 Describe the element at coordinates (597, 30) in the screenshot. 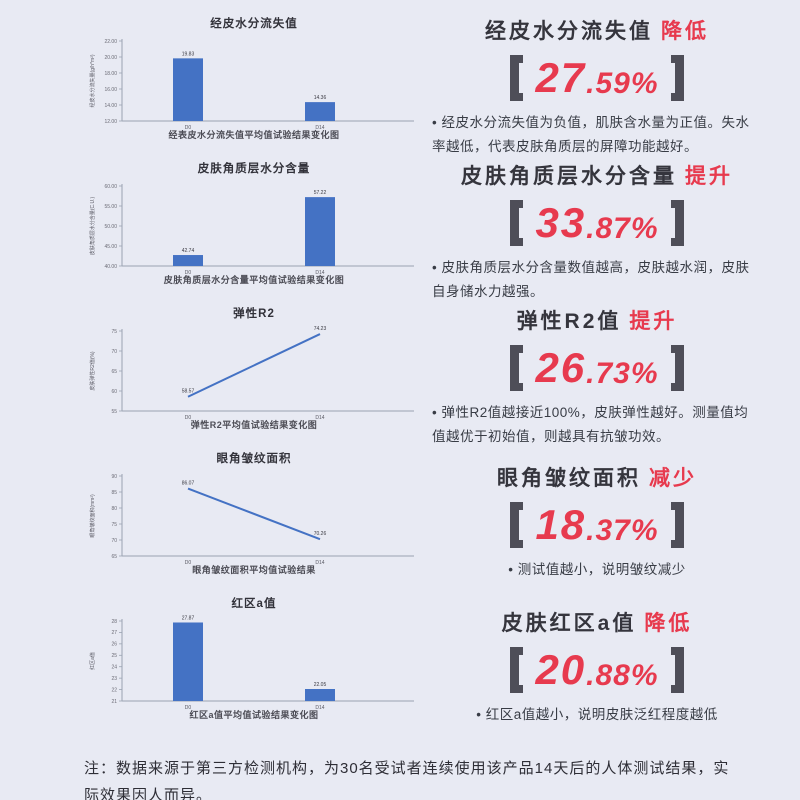

I see `panel-title: 经皮水分流失值 降低` at that location.